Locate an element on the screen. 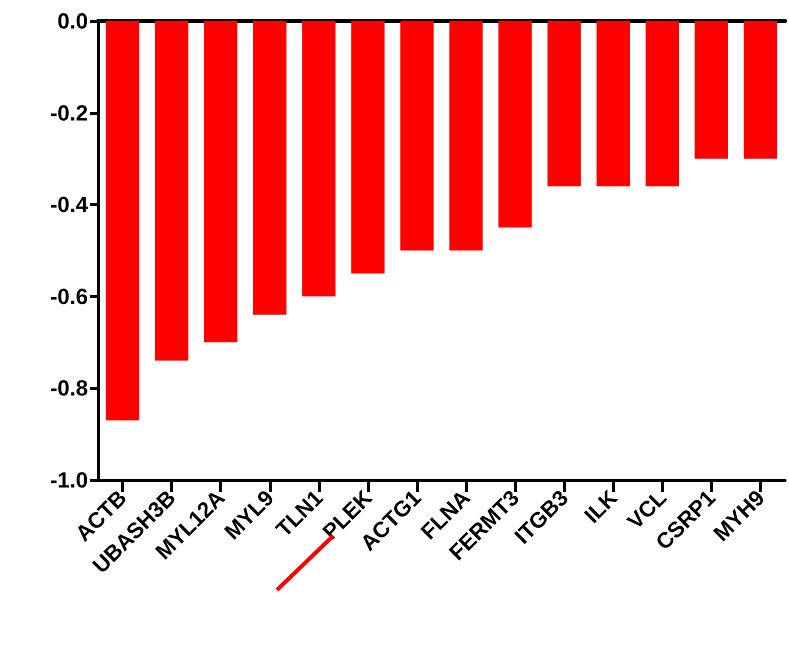  y-tick-label: -0.6 is located at coordinates (69, 296).